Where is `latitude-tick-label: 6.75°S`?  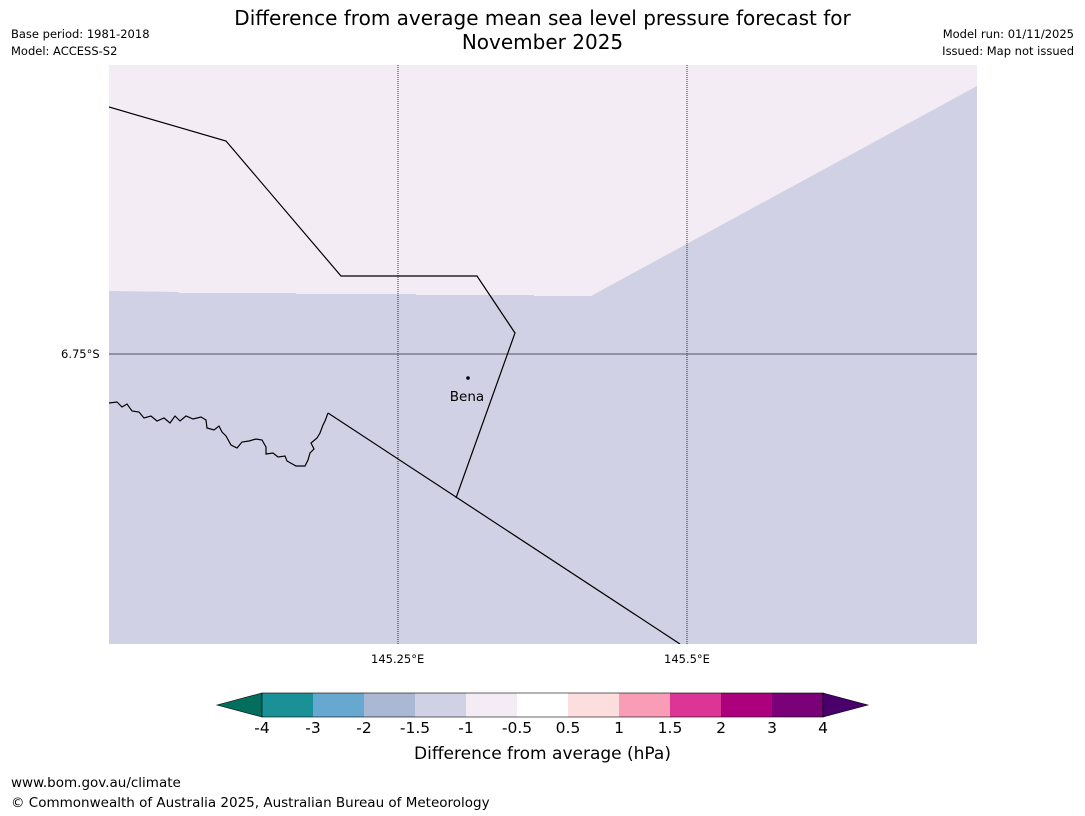 latitude-tick-label: 6.75°S is located at coordinates (80, 354).